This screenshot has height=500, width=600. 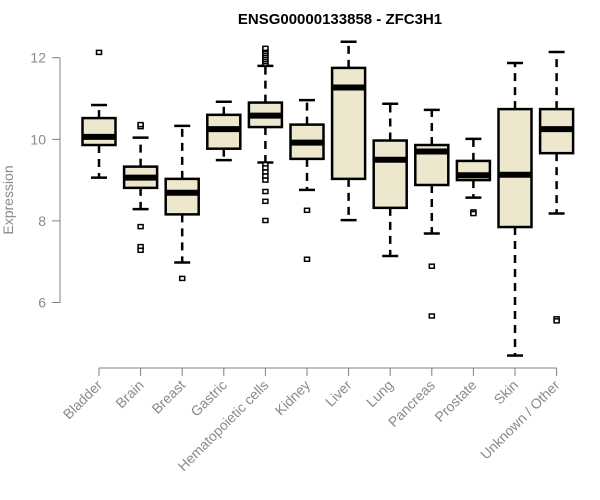 What do you see at coordinates (99, 114) in the screenshot?
I see `box-bladder` at bounding box center [99, 114].